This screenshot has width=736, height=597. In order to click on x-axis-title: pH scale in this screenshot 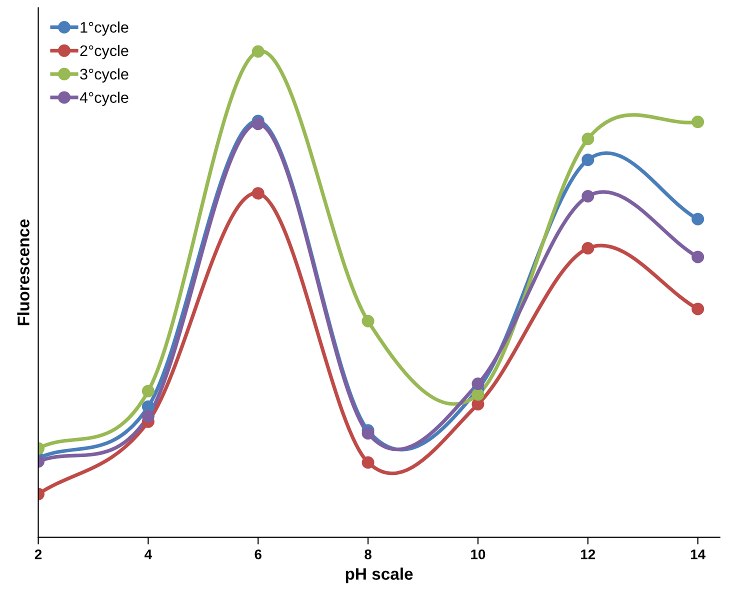, I will do `click(379, 576)`.